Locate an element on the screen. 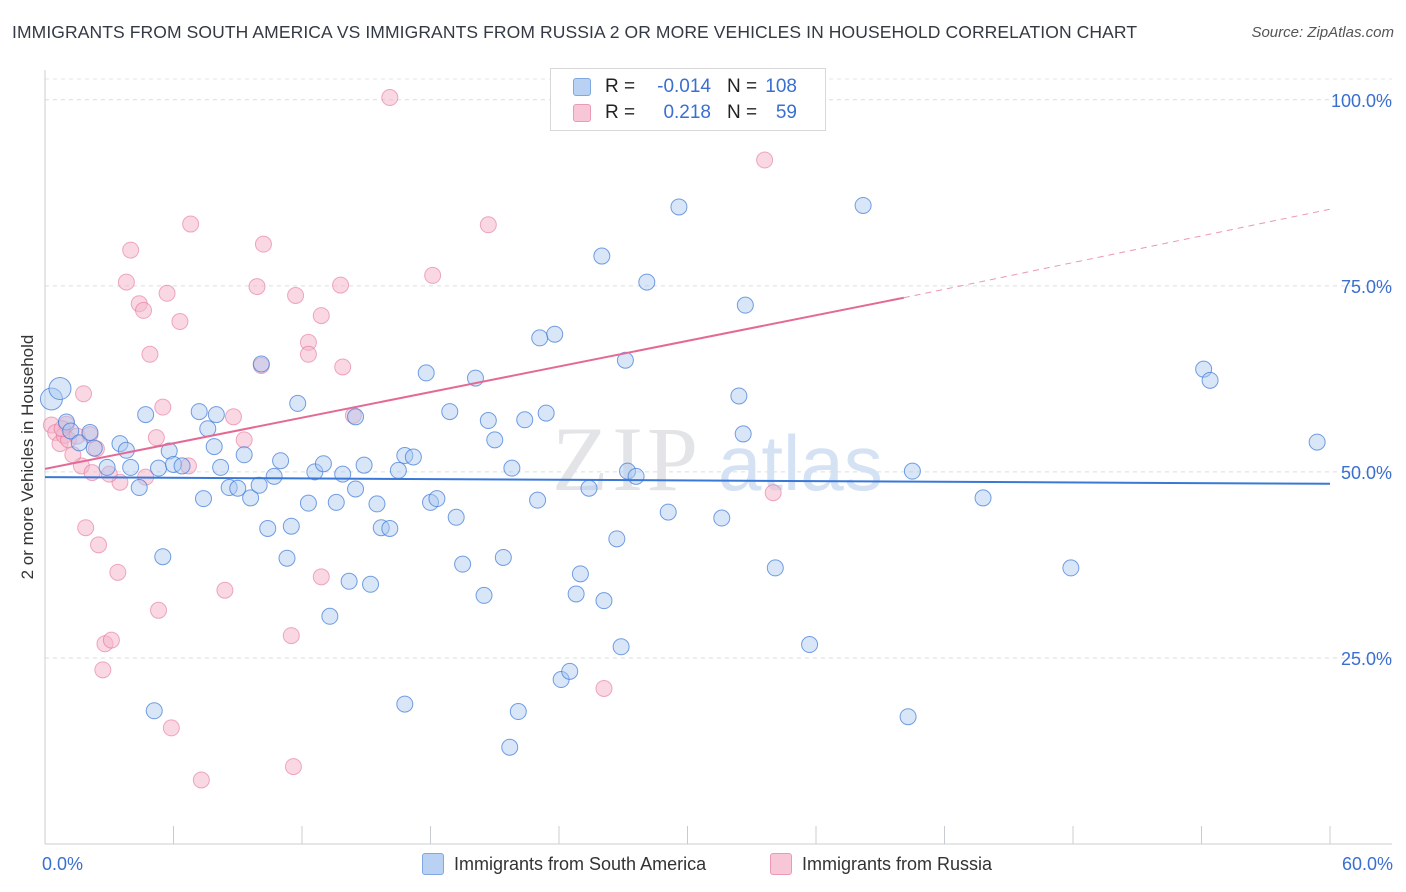  legend-row-russia: R = 0.218 N = 59 is located at coordinates (685, 113).